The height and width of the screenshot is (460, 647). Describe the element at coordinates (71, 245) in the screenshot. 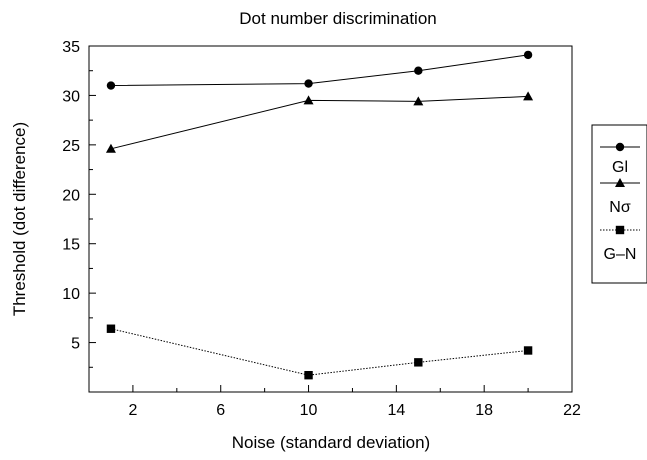

I see `y-tick-label: 15` at that location.